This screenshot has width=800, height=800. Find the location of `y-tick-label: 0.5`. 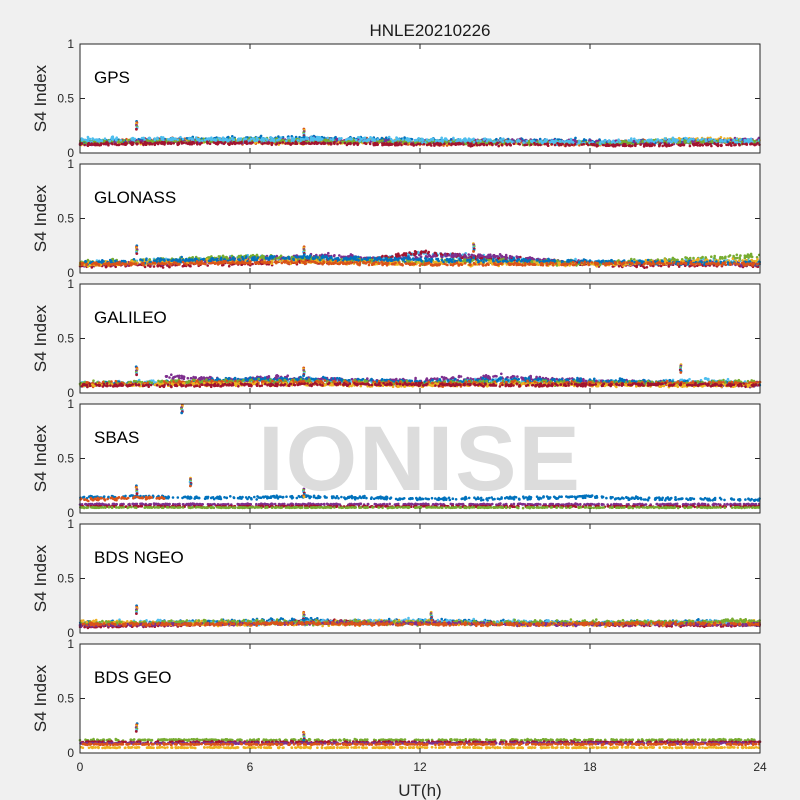

y-tick-label: 0.5 is located at coordinates (65, 99).